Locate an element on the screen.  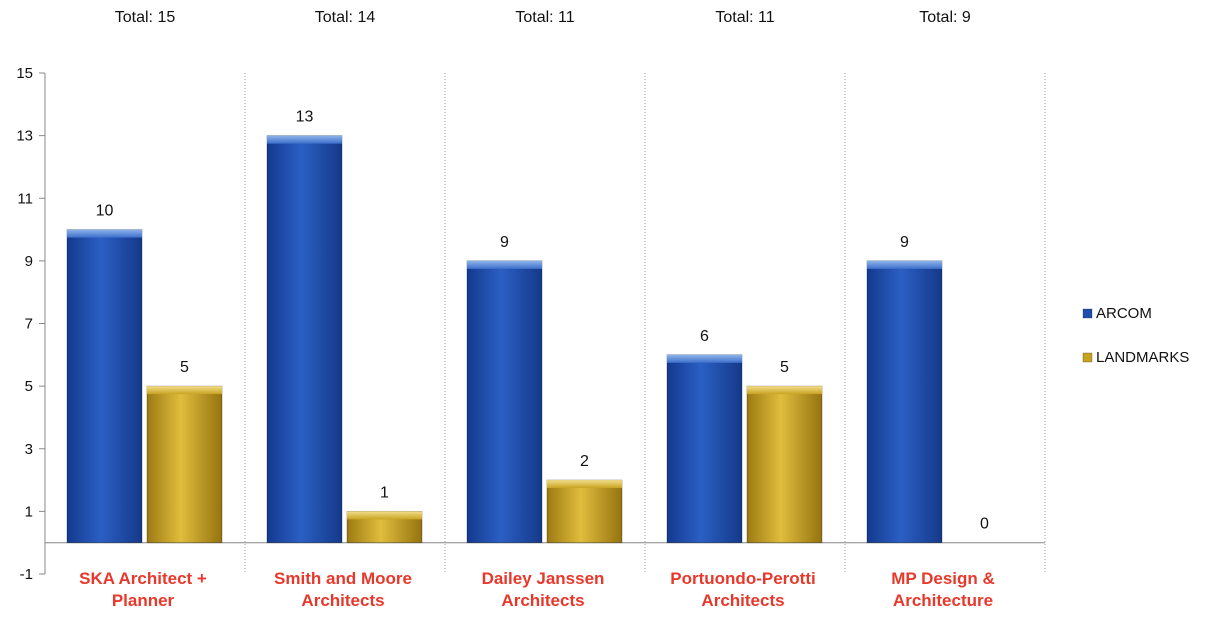
data-label: 6 is located at coordinates (704, 336).